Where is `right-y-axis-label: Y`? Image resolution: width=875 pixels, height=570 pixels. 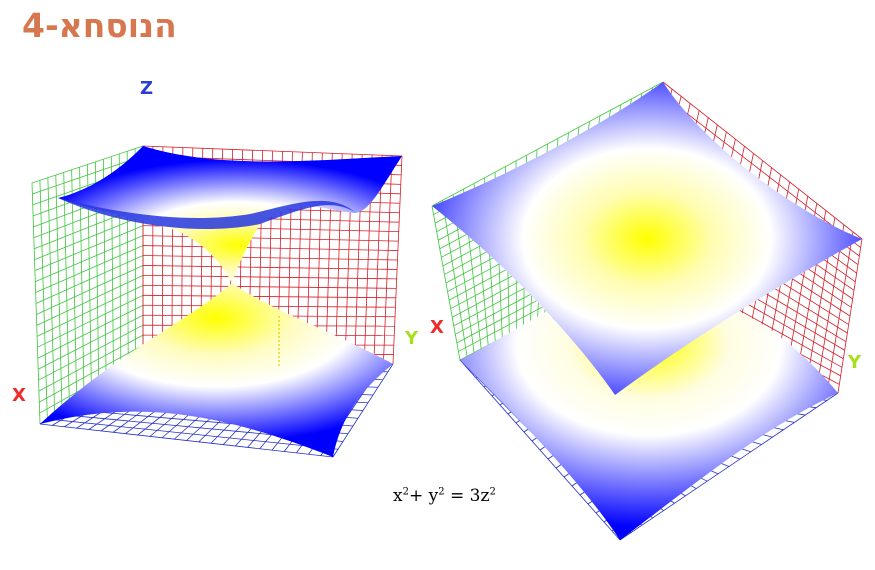 right-y-axis-label: Y is located at coordinates (854, 362).